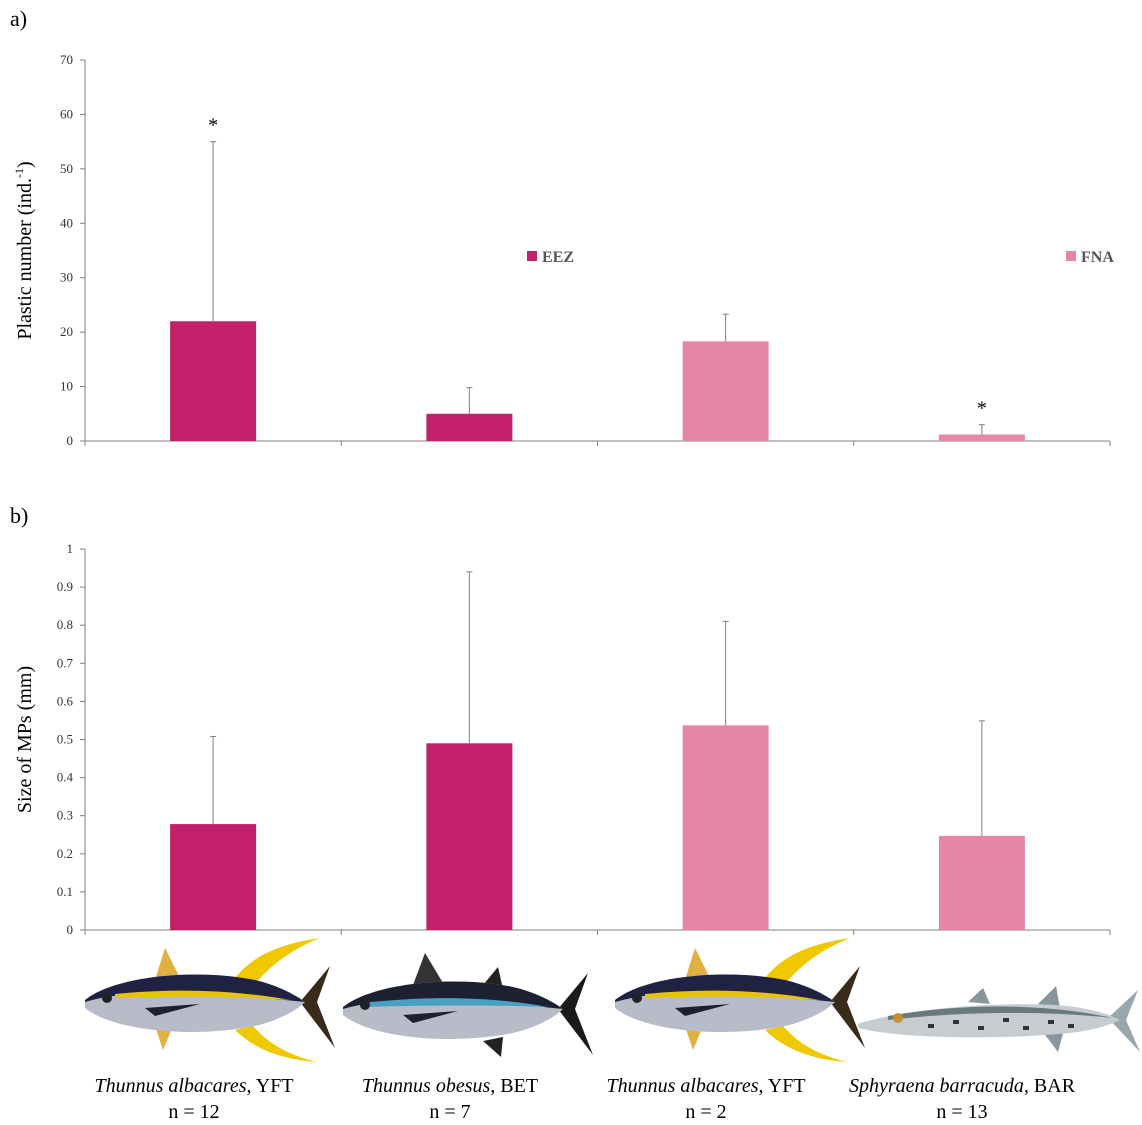 The height and width of the screenshot is (1125, 1142). I want to click on species-label-1: Thunnus albacares, YFT n = 12, so click(194, 1099).